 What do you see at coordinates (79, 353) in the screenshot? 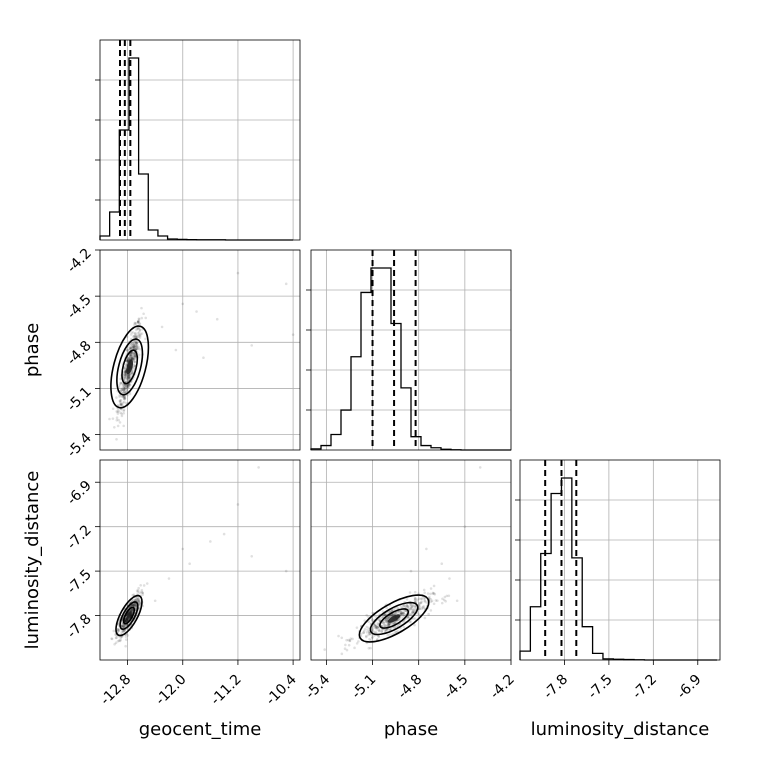
I see `y-tick-label: -4.8` at bounding box center [79, 353].